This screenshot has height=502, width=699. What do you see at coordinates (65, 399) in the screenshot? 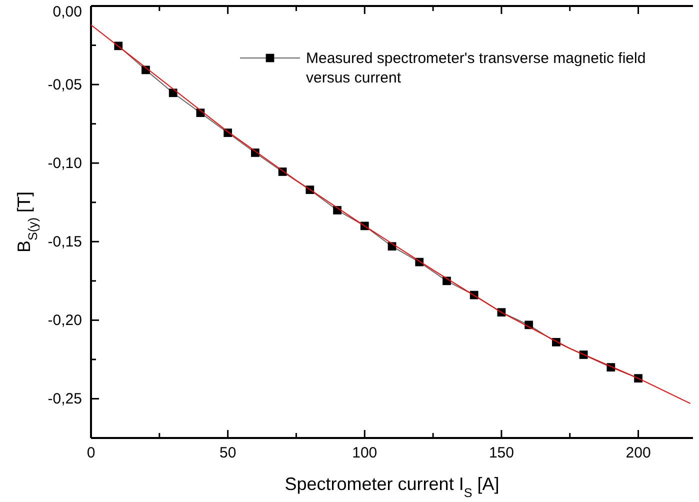
I see `y-tick-label: -0,25` at bounding box center [65, 399].